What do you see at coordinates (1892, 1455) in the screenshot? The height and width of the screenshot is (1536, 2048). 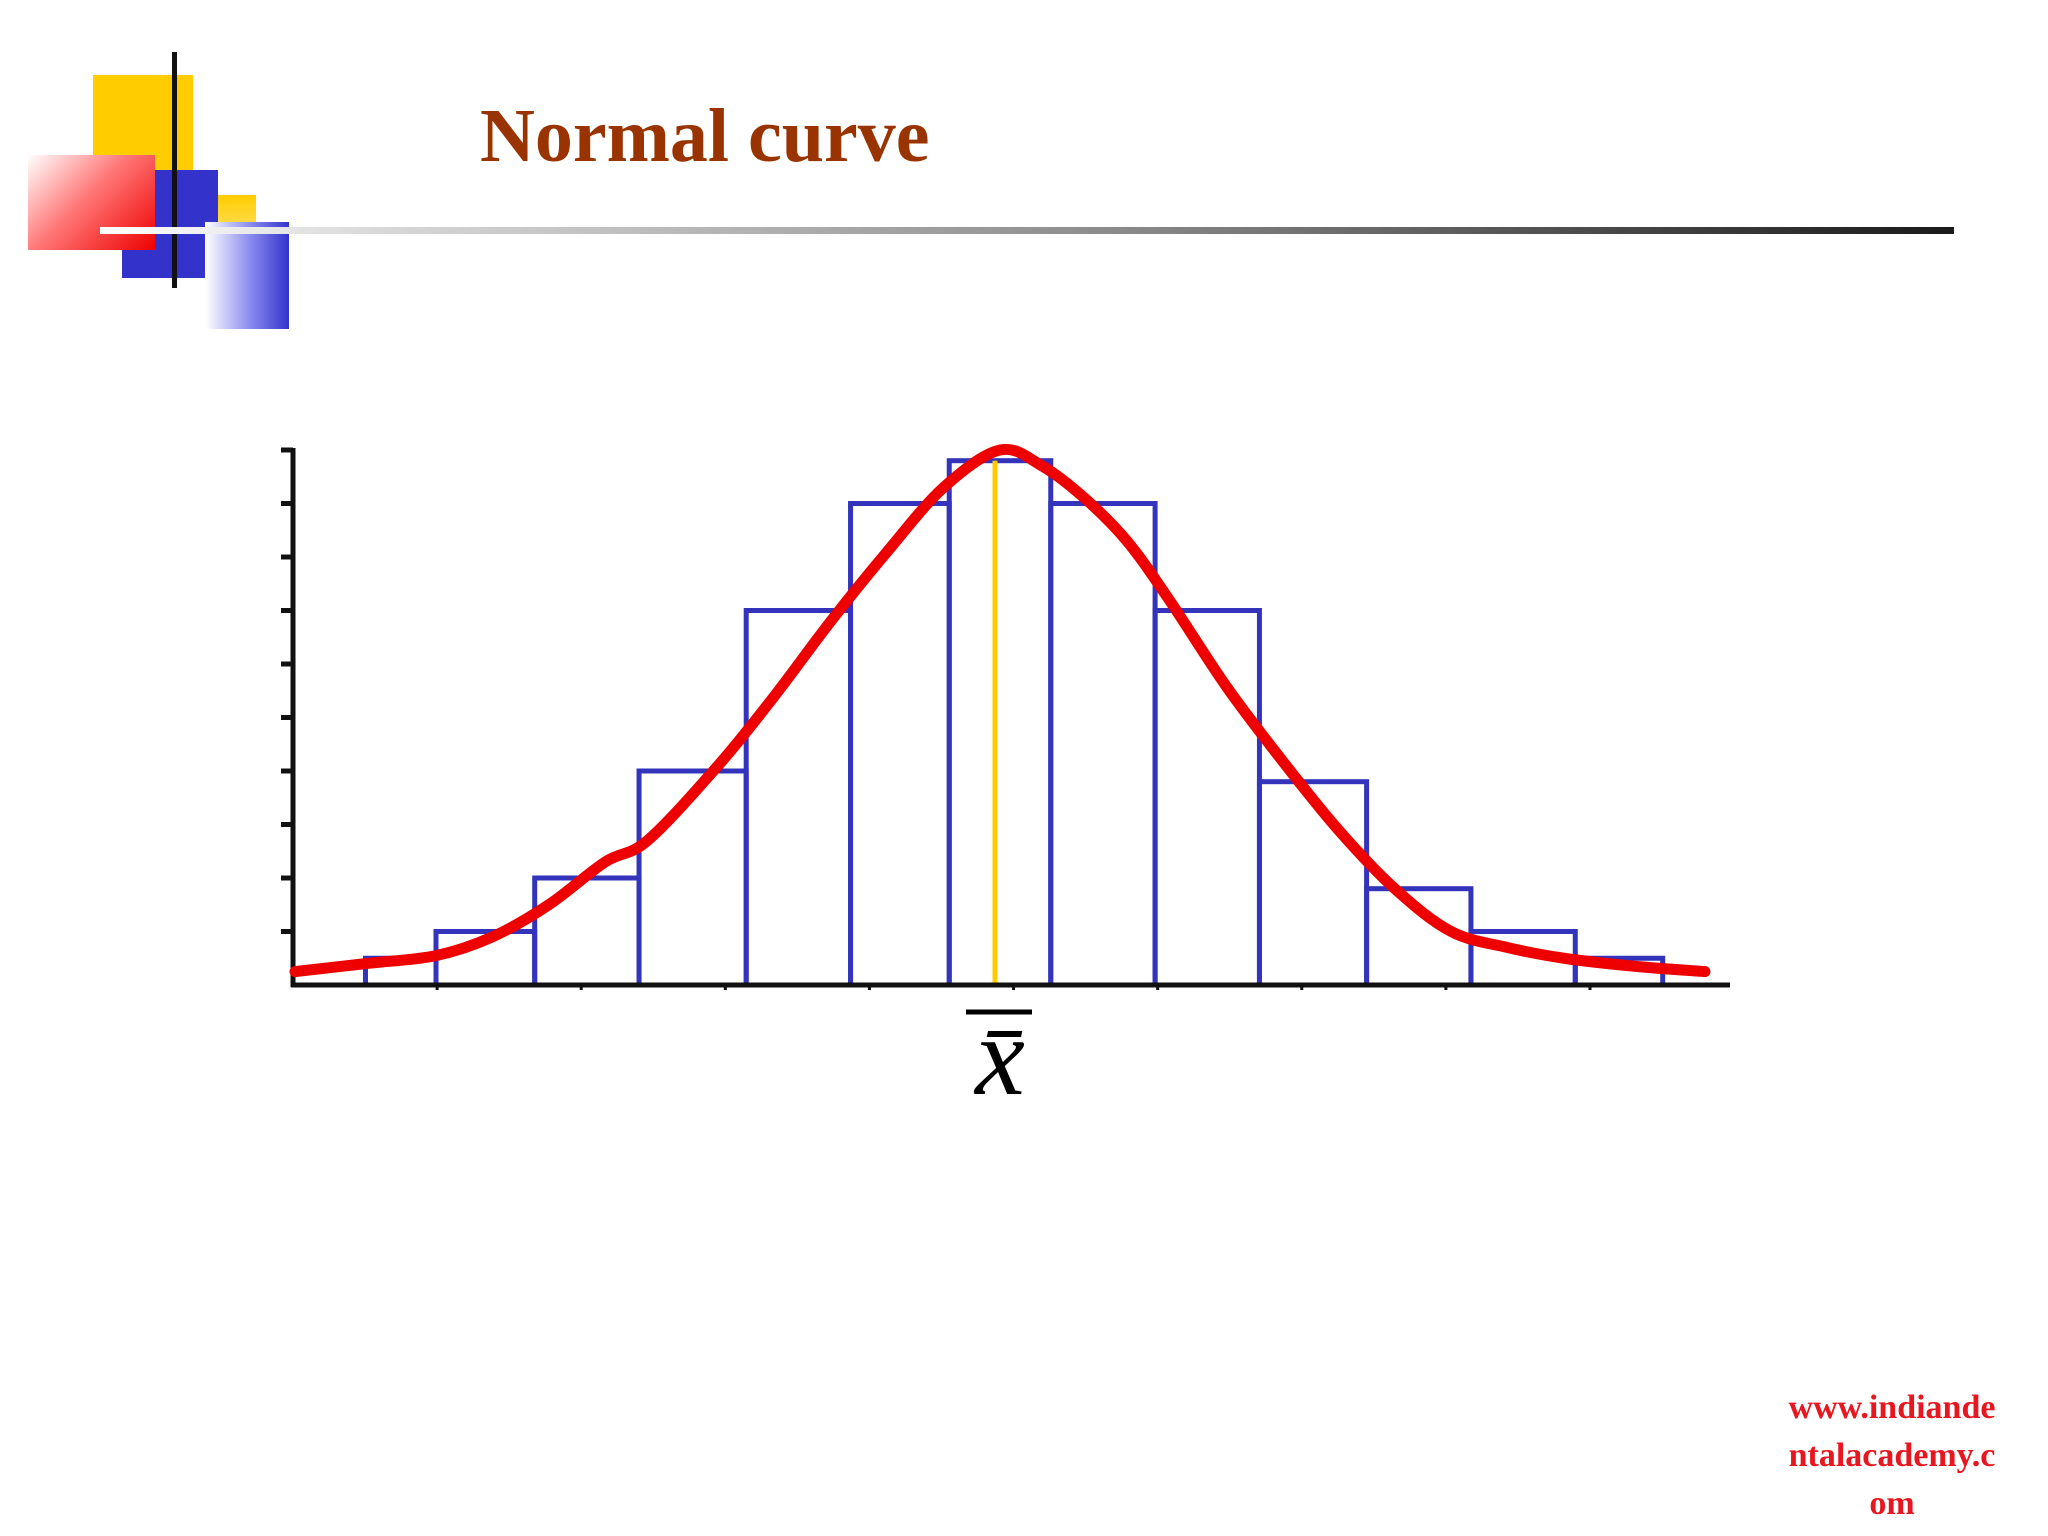 I see `footer-website: www.indiande ntalacademy.c om` at bounding box center [1892, 1455].